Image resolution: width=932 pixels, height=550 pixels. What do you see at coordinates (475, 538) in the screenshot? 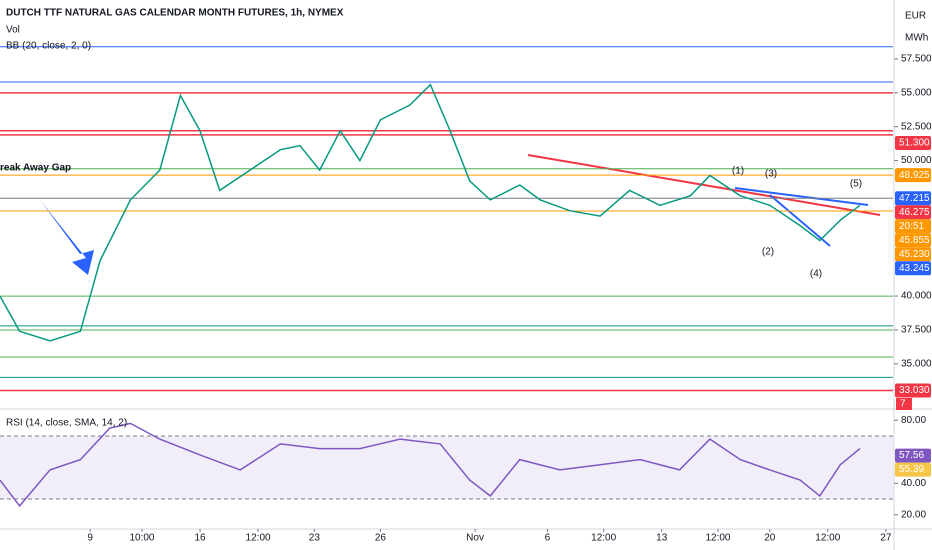
I see `x-tick-label: Nov` at bounding box center [475, 538].